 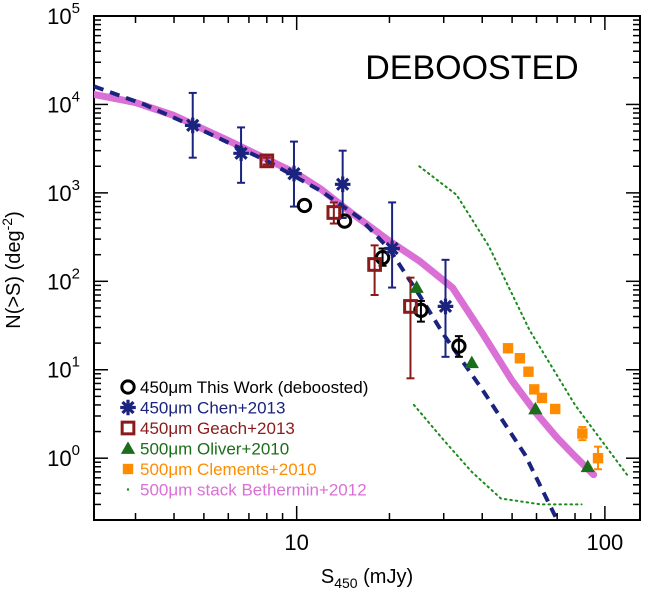 What do you see at coordinates (214, 449) in the screenshot?
I see `legend-label: 500μm Oliver+2010` at bounding box center [214, 449].